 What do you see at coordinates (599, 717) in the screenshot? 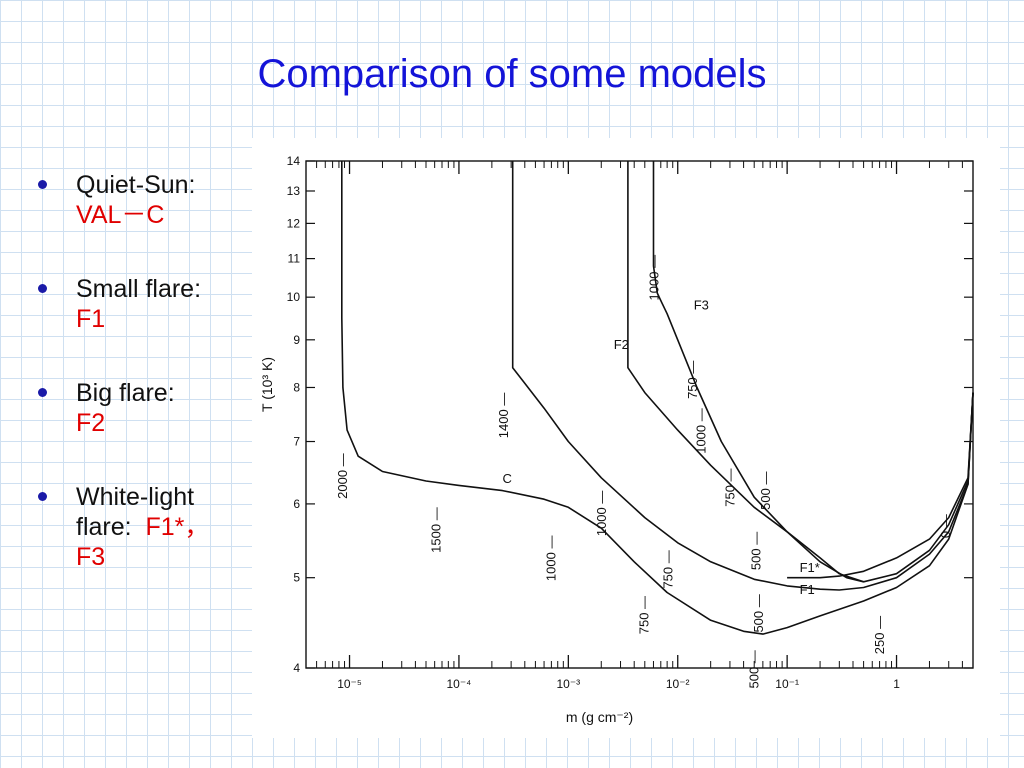
I see `x-axis-label: m (g cm⁻²)` at bounding box center [599, 717].